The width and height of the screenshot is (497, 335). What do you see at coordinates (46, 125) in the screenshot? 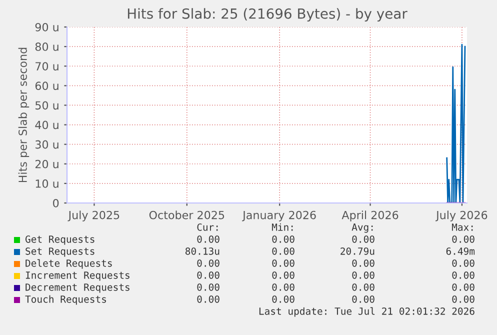
I see `y-tick-label: 40 u` at bounding box center [46, 125].